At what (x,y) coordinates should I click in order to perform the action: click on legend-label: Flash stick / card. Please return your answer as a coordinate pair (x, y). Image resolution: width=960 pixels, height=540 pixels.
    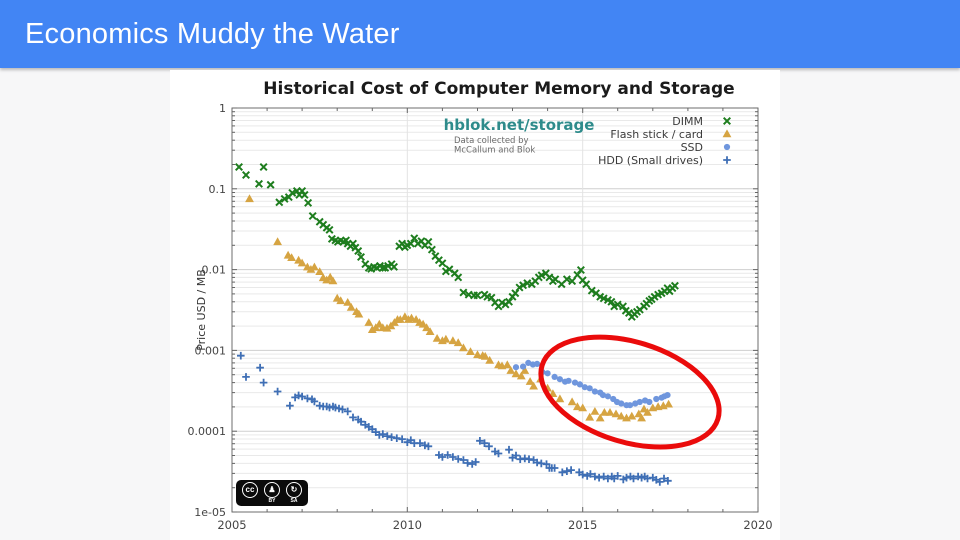
    Looking at the image, I should click on (656, 134).